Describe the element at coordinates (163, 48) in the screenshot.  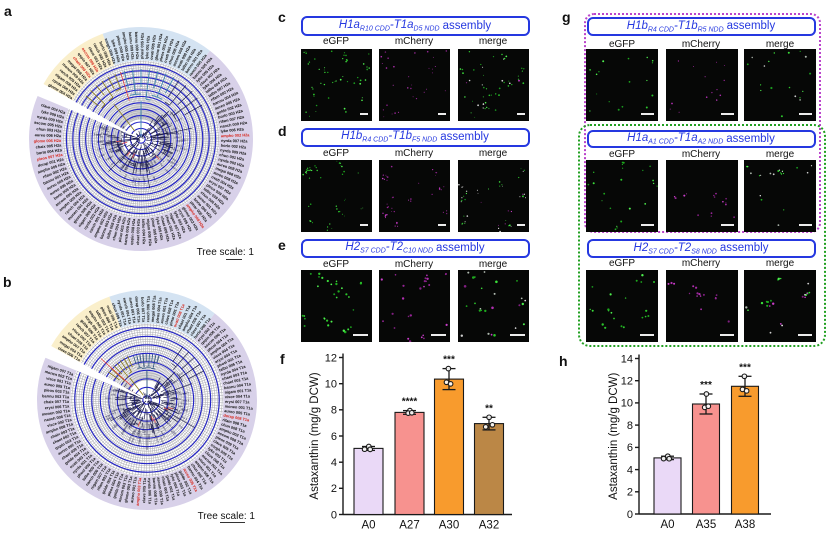
I see `svg-text: pleos 002 H2a` at that location.